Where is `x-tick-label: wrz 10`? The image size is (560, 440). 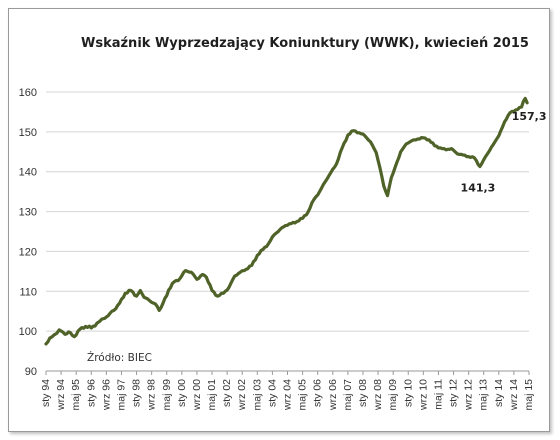
x-tick-label: wrz 10 is located at coordinates (423, 395).